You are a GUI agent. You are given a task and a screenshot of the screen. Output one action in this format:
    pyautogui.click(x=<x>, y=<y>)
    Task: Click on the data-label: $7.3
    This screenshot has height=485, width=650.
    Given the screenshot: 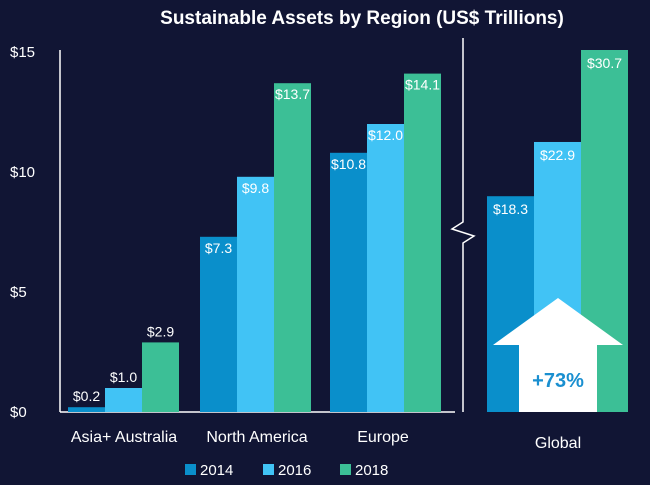 What is the action you would take?
    pyautogui.click(x=218, y=248)
    